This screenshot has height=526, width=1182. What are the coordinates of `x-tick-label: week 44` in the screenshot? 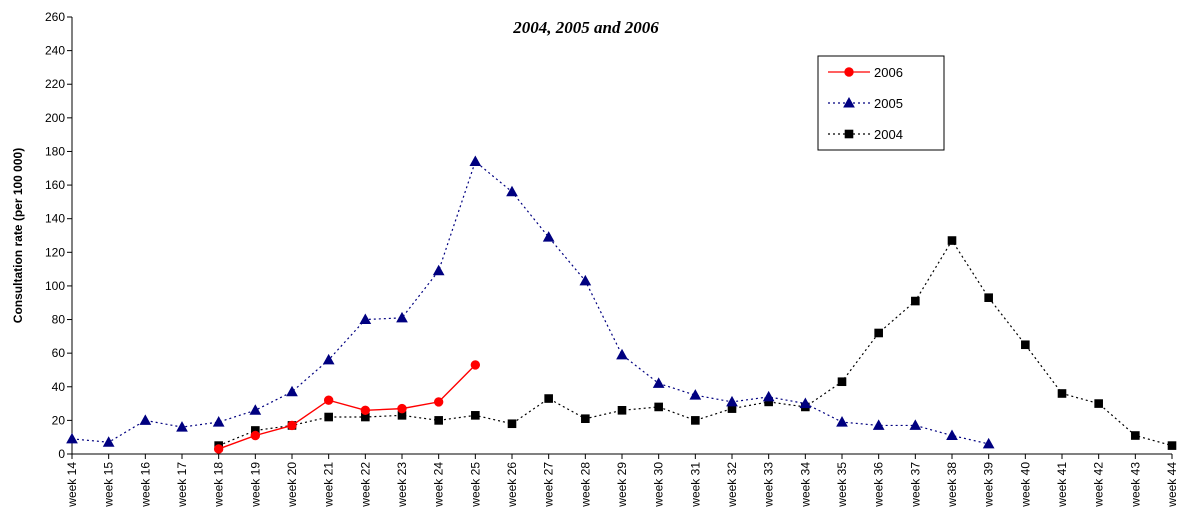 It's located at (1172, 485).